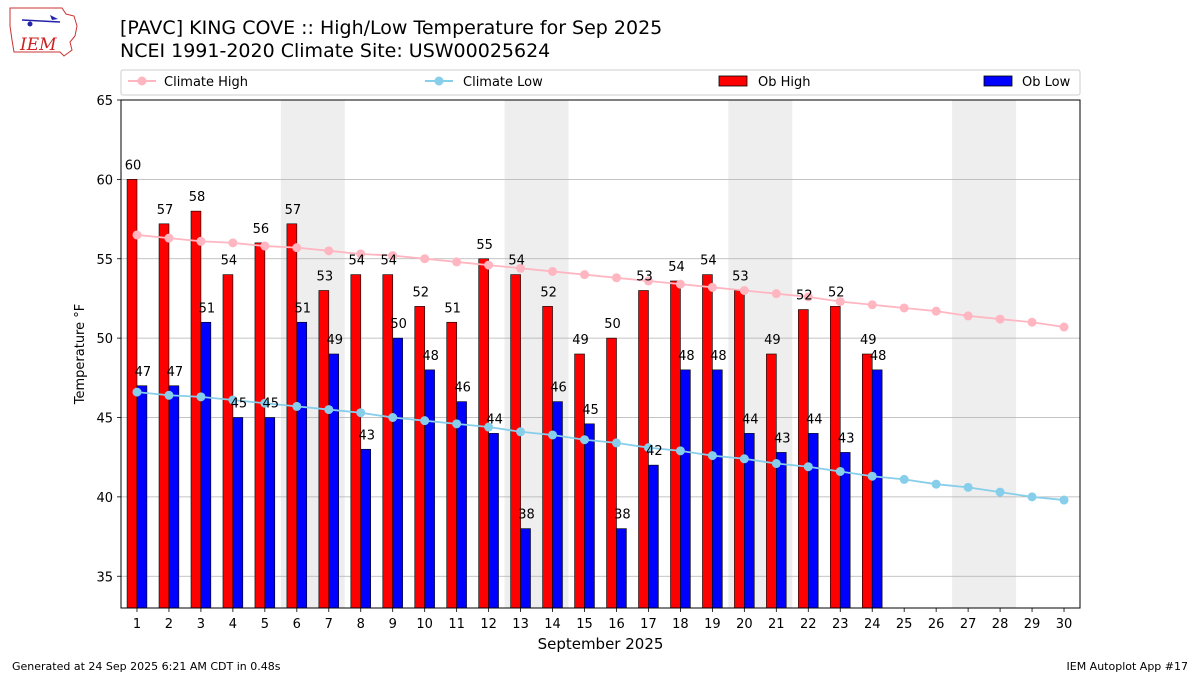 The height and width of the screenshot is (675, 1200). I want to click on legend-entry-ob-high: Ob High, so click(764, 82).